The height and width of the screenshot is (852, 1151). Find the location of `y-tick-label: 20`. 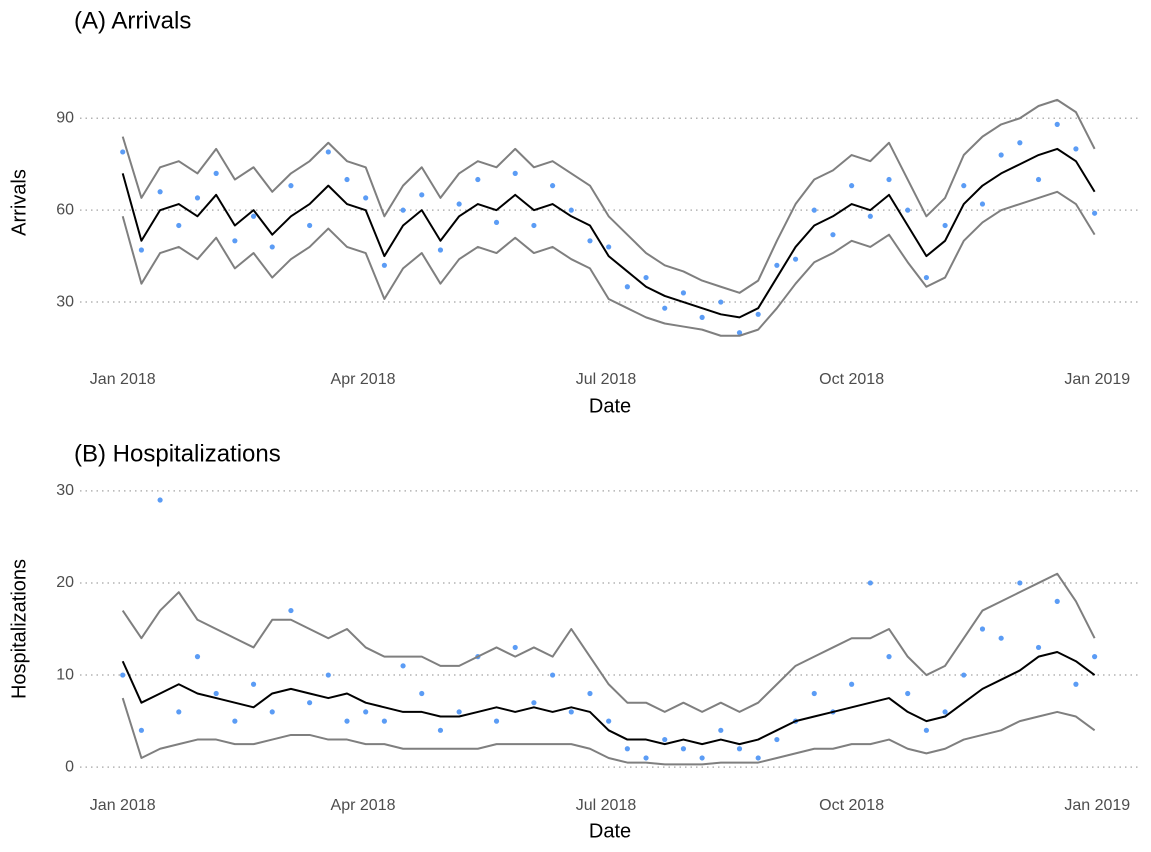

y-tick-label: 20 is located at coordinates (65, 582).